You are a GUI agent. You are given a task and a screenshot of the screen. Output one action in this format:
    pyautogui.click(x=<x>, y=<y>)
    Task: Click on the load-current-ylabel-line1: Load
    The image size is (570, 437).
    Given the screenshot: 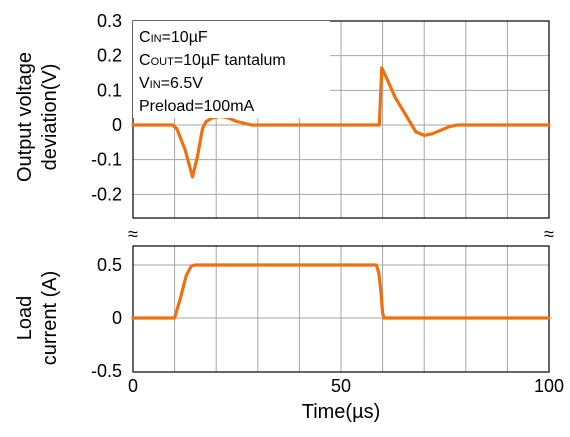 What is the action you would take?
    pyautogui.click(x=25, y=318)
    